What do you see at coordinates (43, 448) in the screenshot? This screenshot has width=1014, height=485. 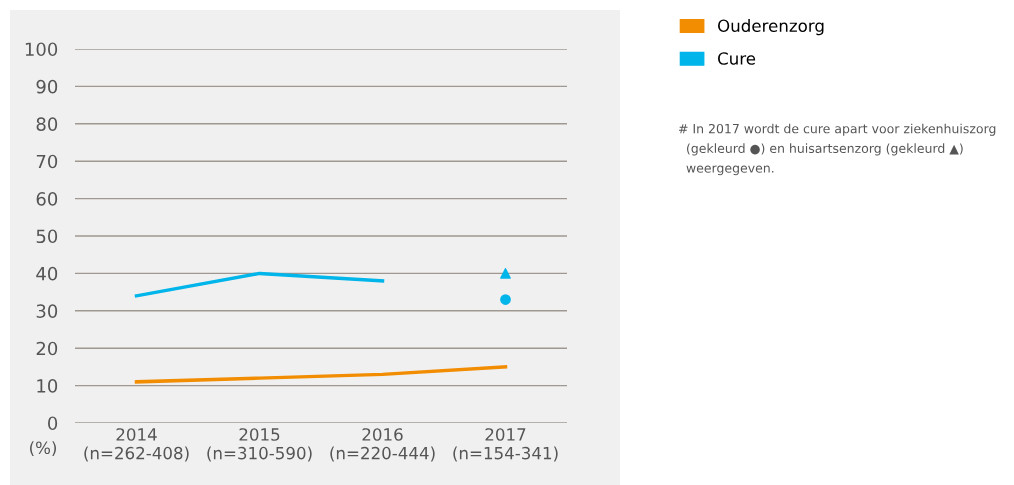 I see `y-axis-title: (%)` at bounding box center [43, 448].